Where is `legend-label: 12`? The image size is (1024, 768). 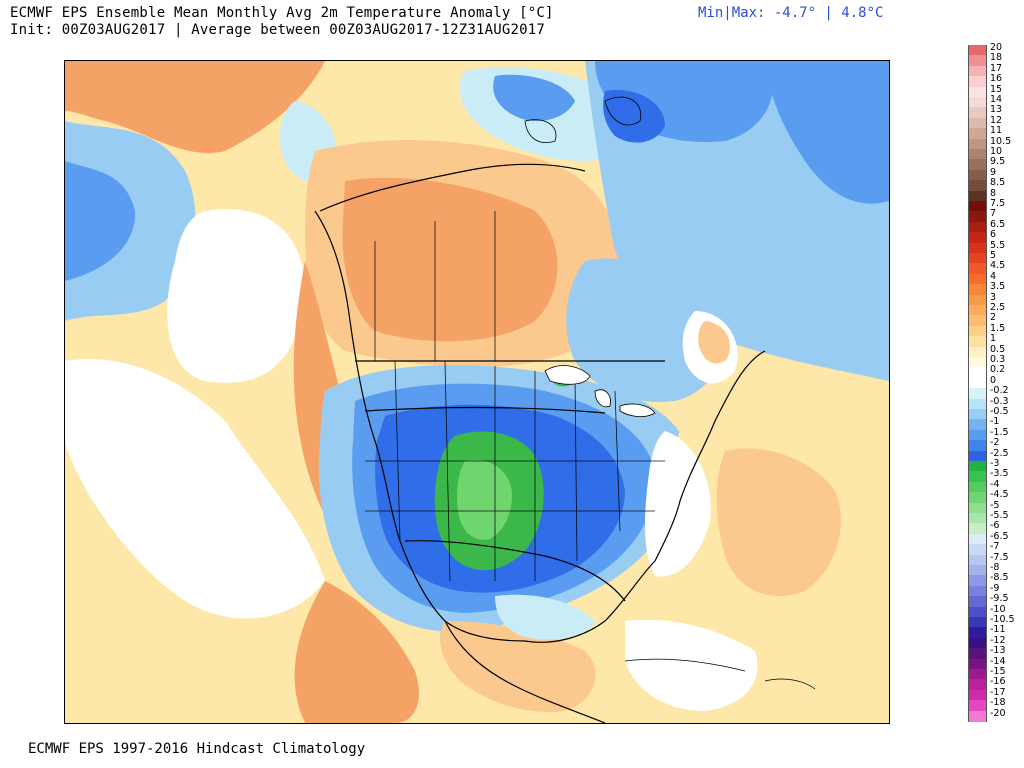
legend-label: 12 is located at coordinates (996, 120).